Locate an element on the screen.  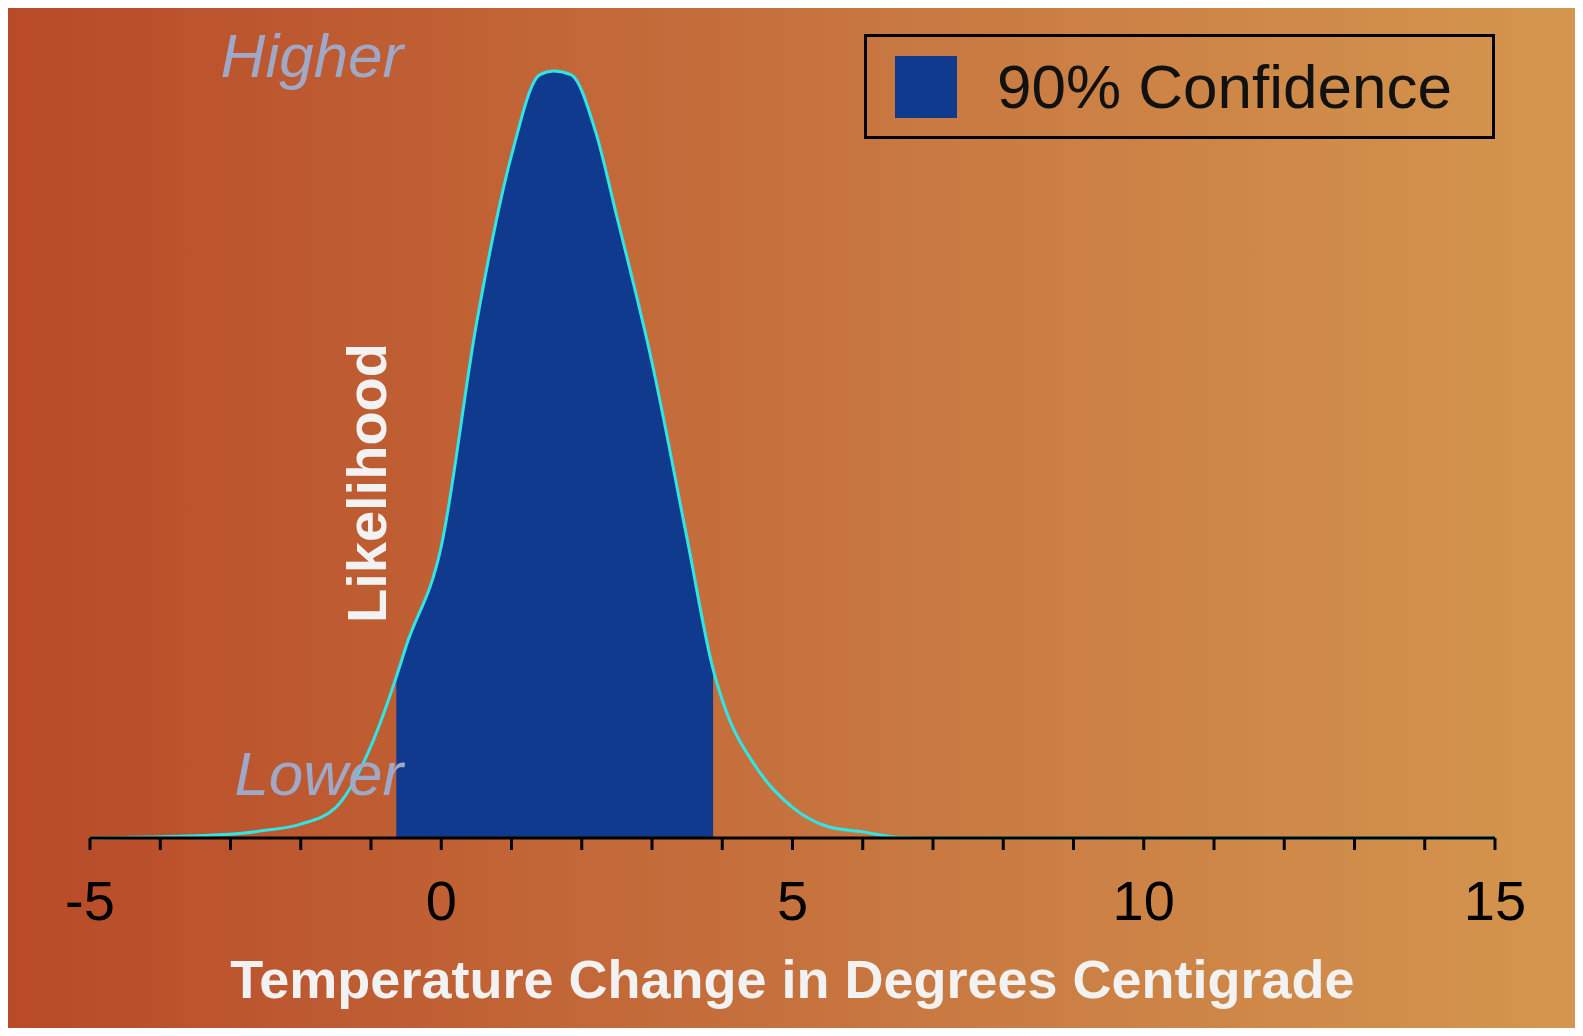
y-axis-title: Likelihood is located at coordinates (366, 482).